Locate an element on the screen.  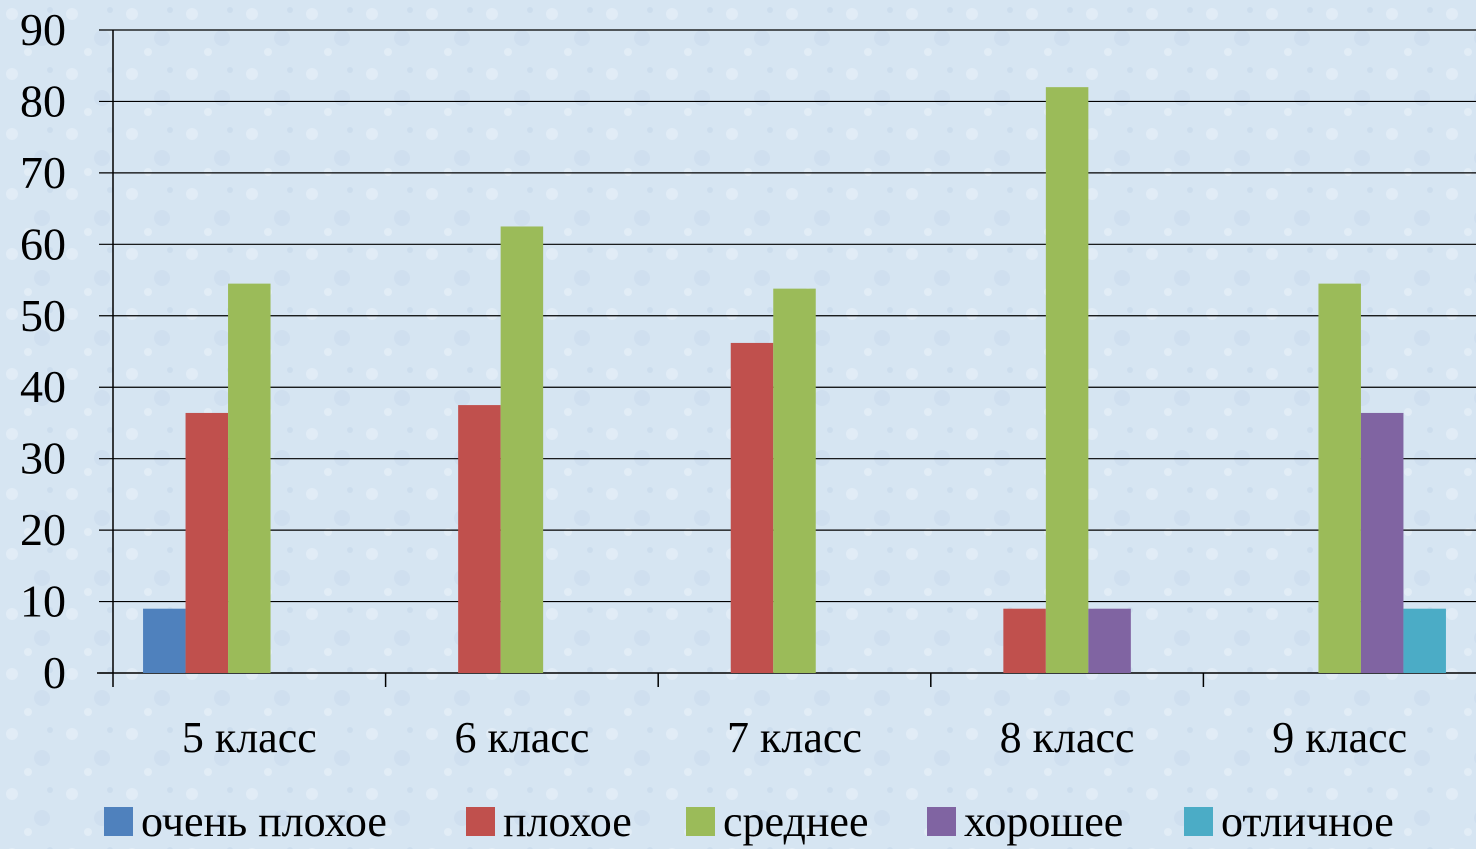
y-tick-label: 90 is located at coordinates (43, 29).